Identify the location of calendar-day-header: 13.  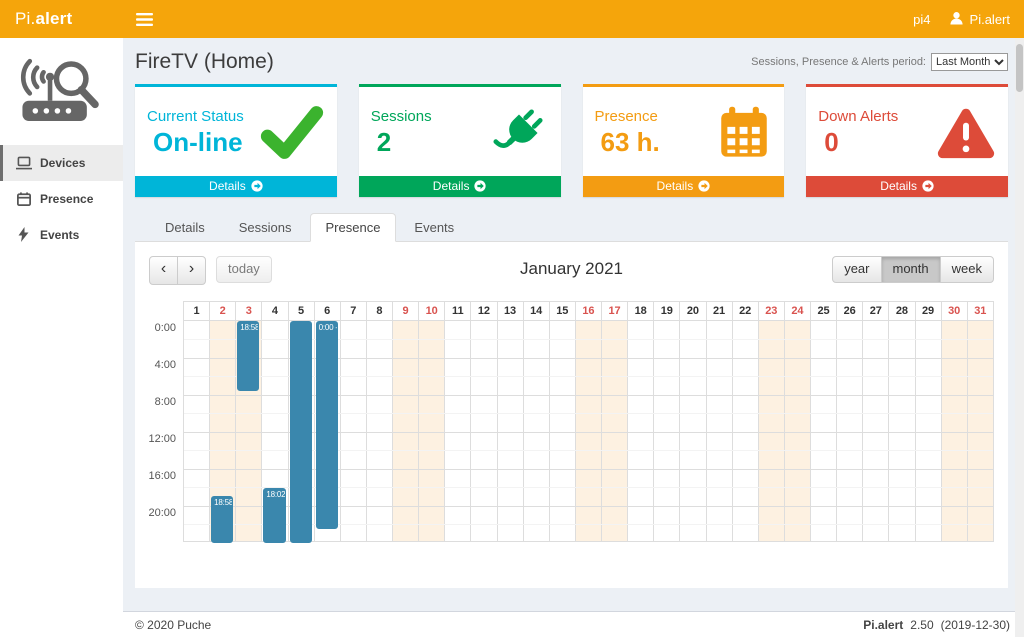
(511, 310).